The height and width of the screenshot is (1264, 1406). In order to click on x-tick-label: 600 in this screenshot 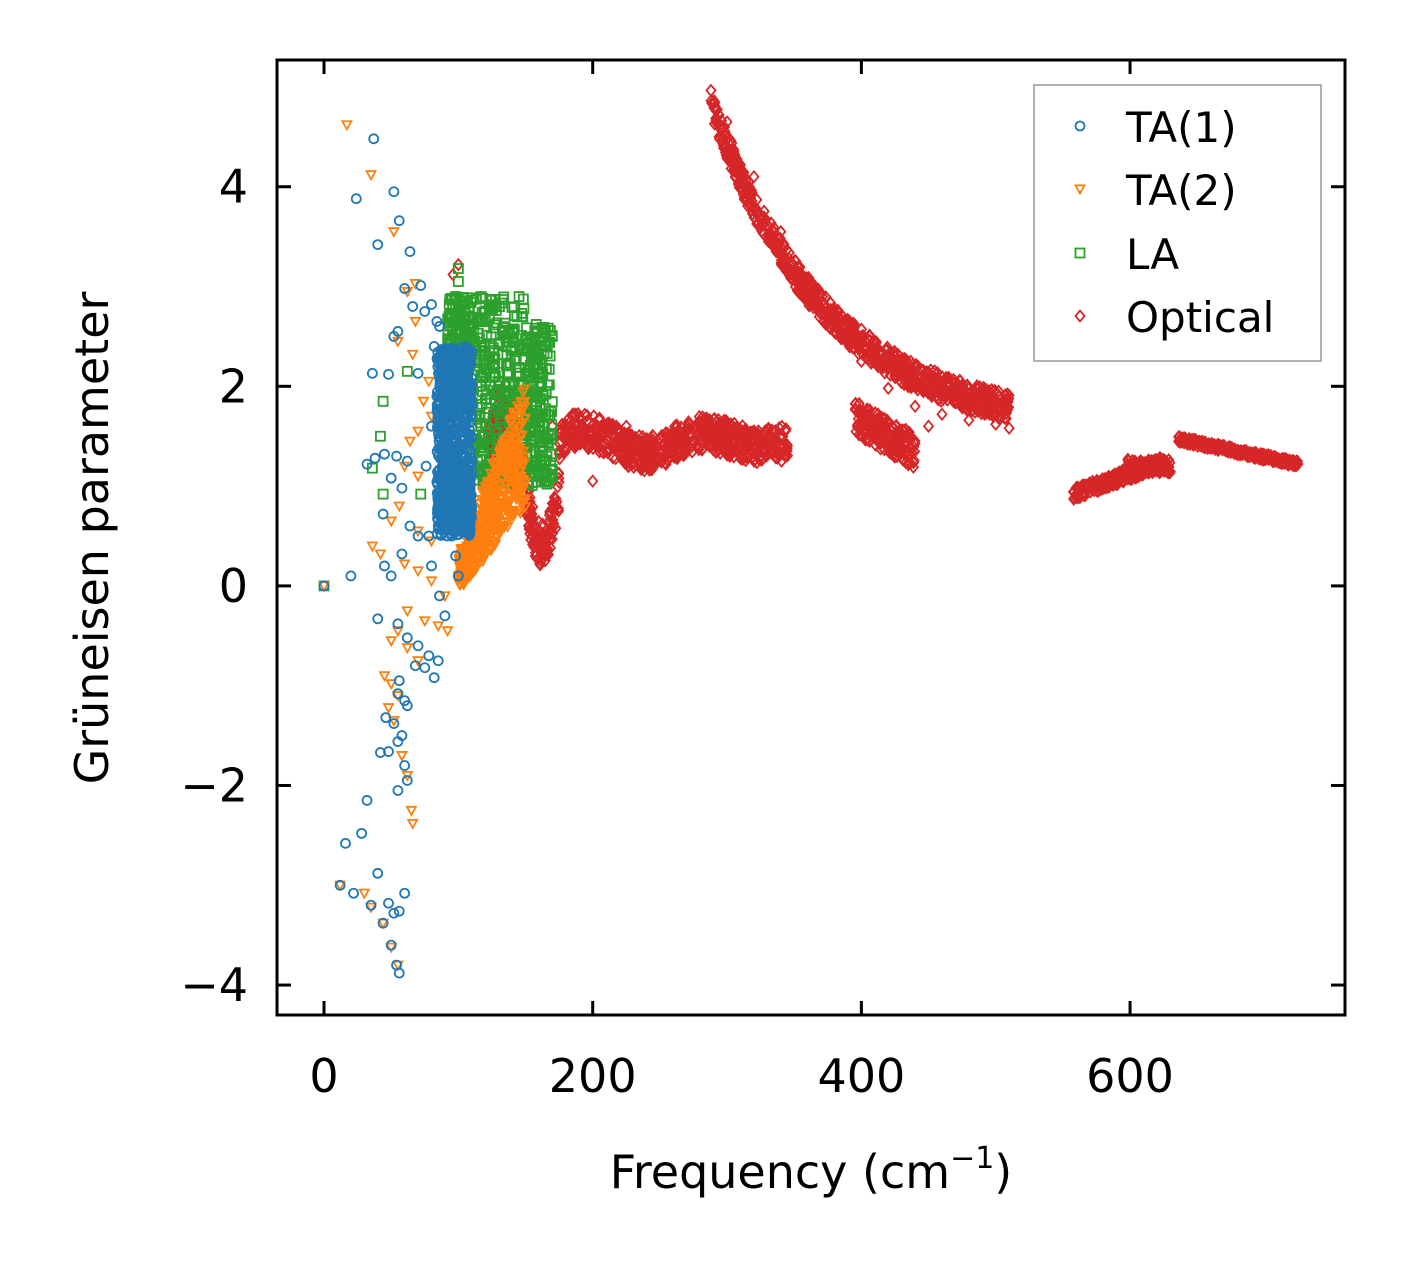, I will do `click(1130, 1076)`.